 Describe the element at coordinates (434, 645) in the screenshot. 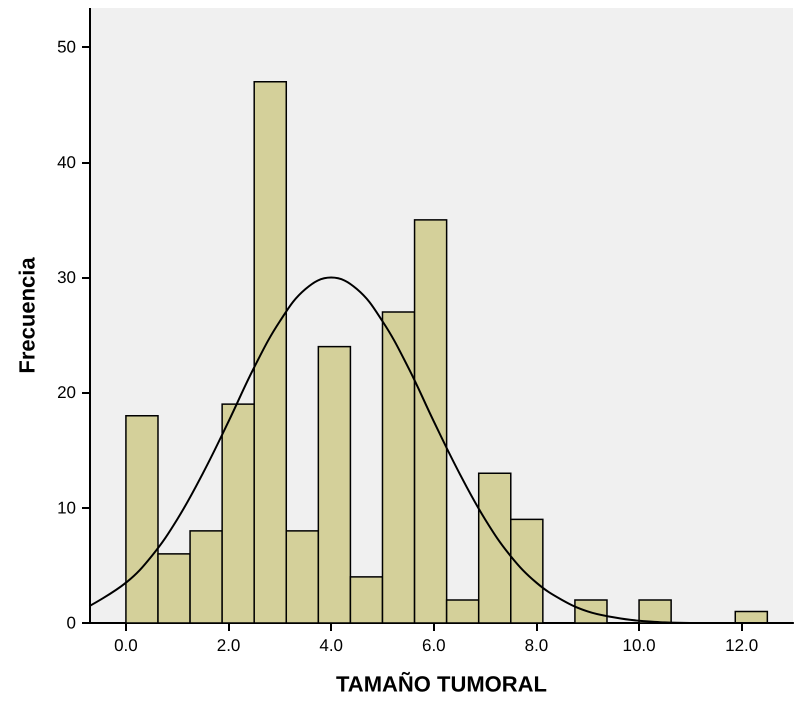

I see `x-tick-label: 6.0` at that location.